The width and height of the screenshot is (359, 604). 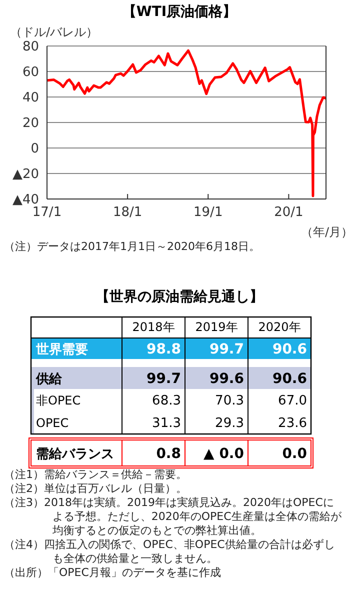 I want to click on y-tick-label: OPEC, so click(x=52, y=423).